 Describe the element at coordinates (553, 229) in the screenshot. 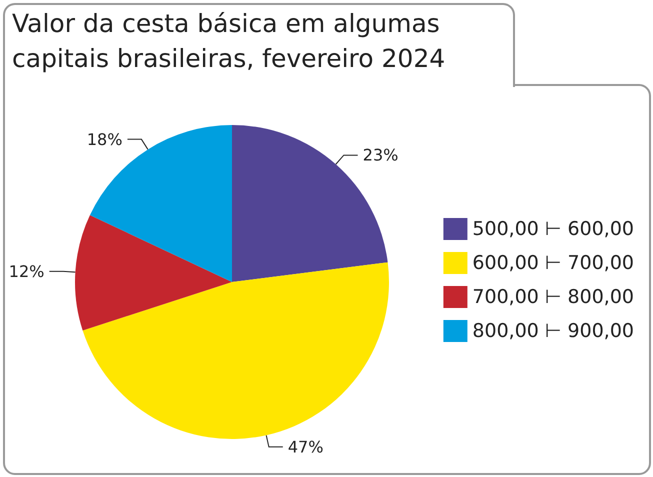

I see `legend-label: 500,00 ⊢ 600,00` at that location.